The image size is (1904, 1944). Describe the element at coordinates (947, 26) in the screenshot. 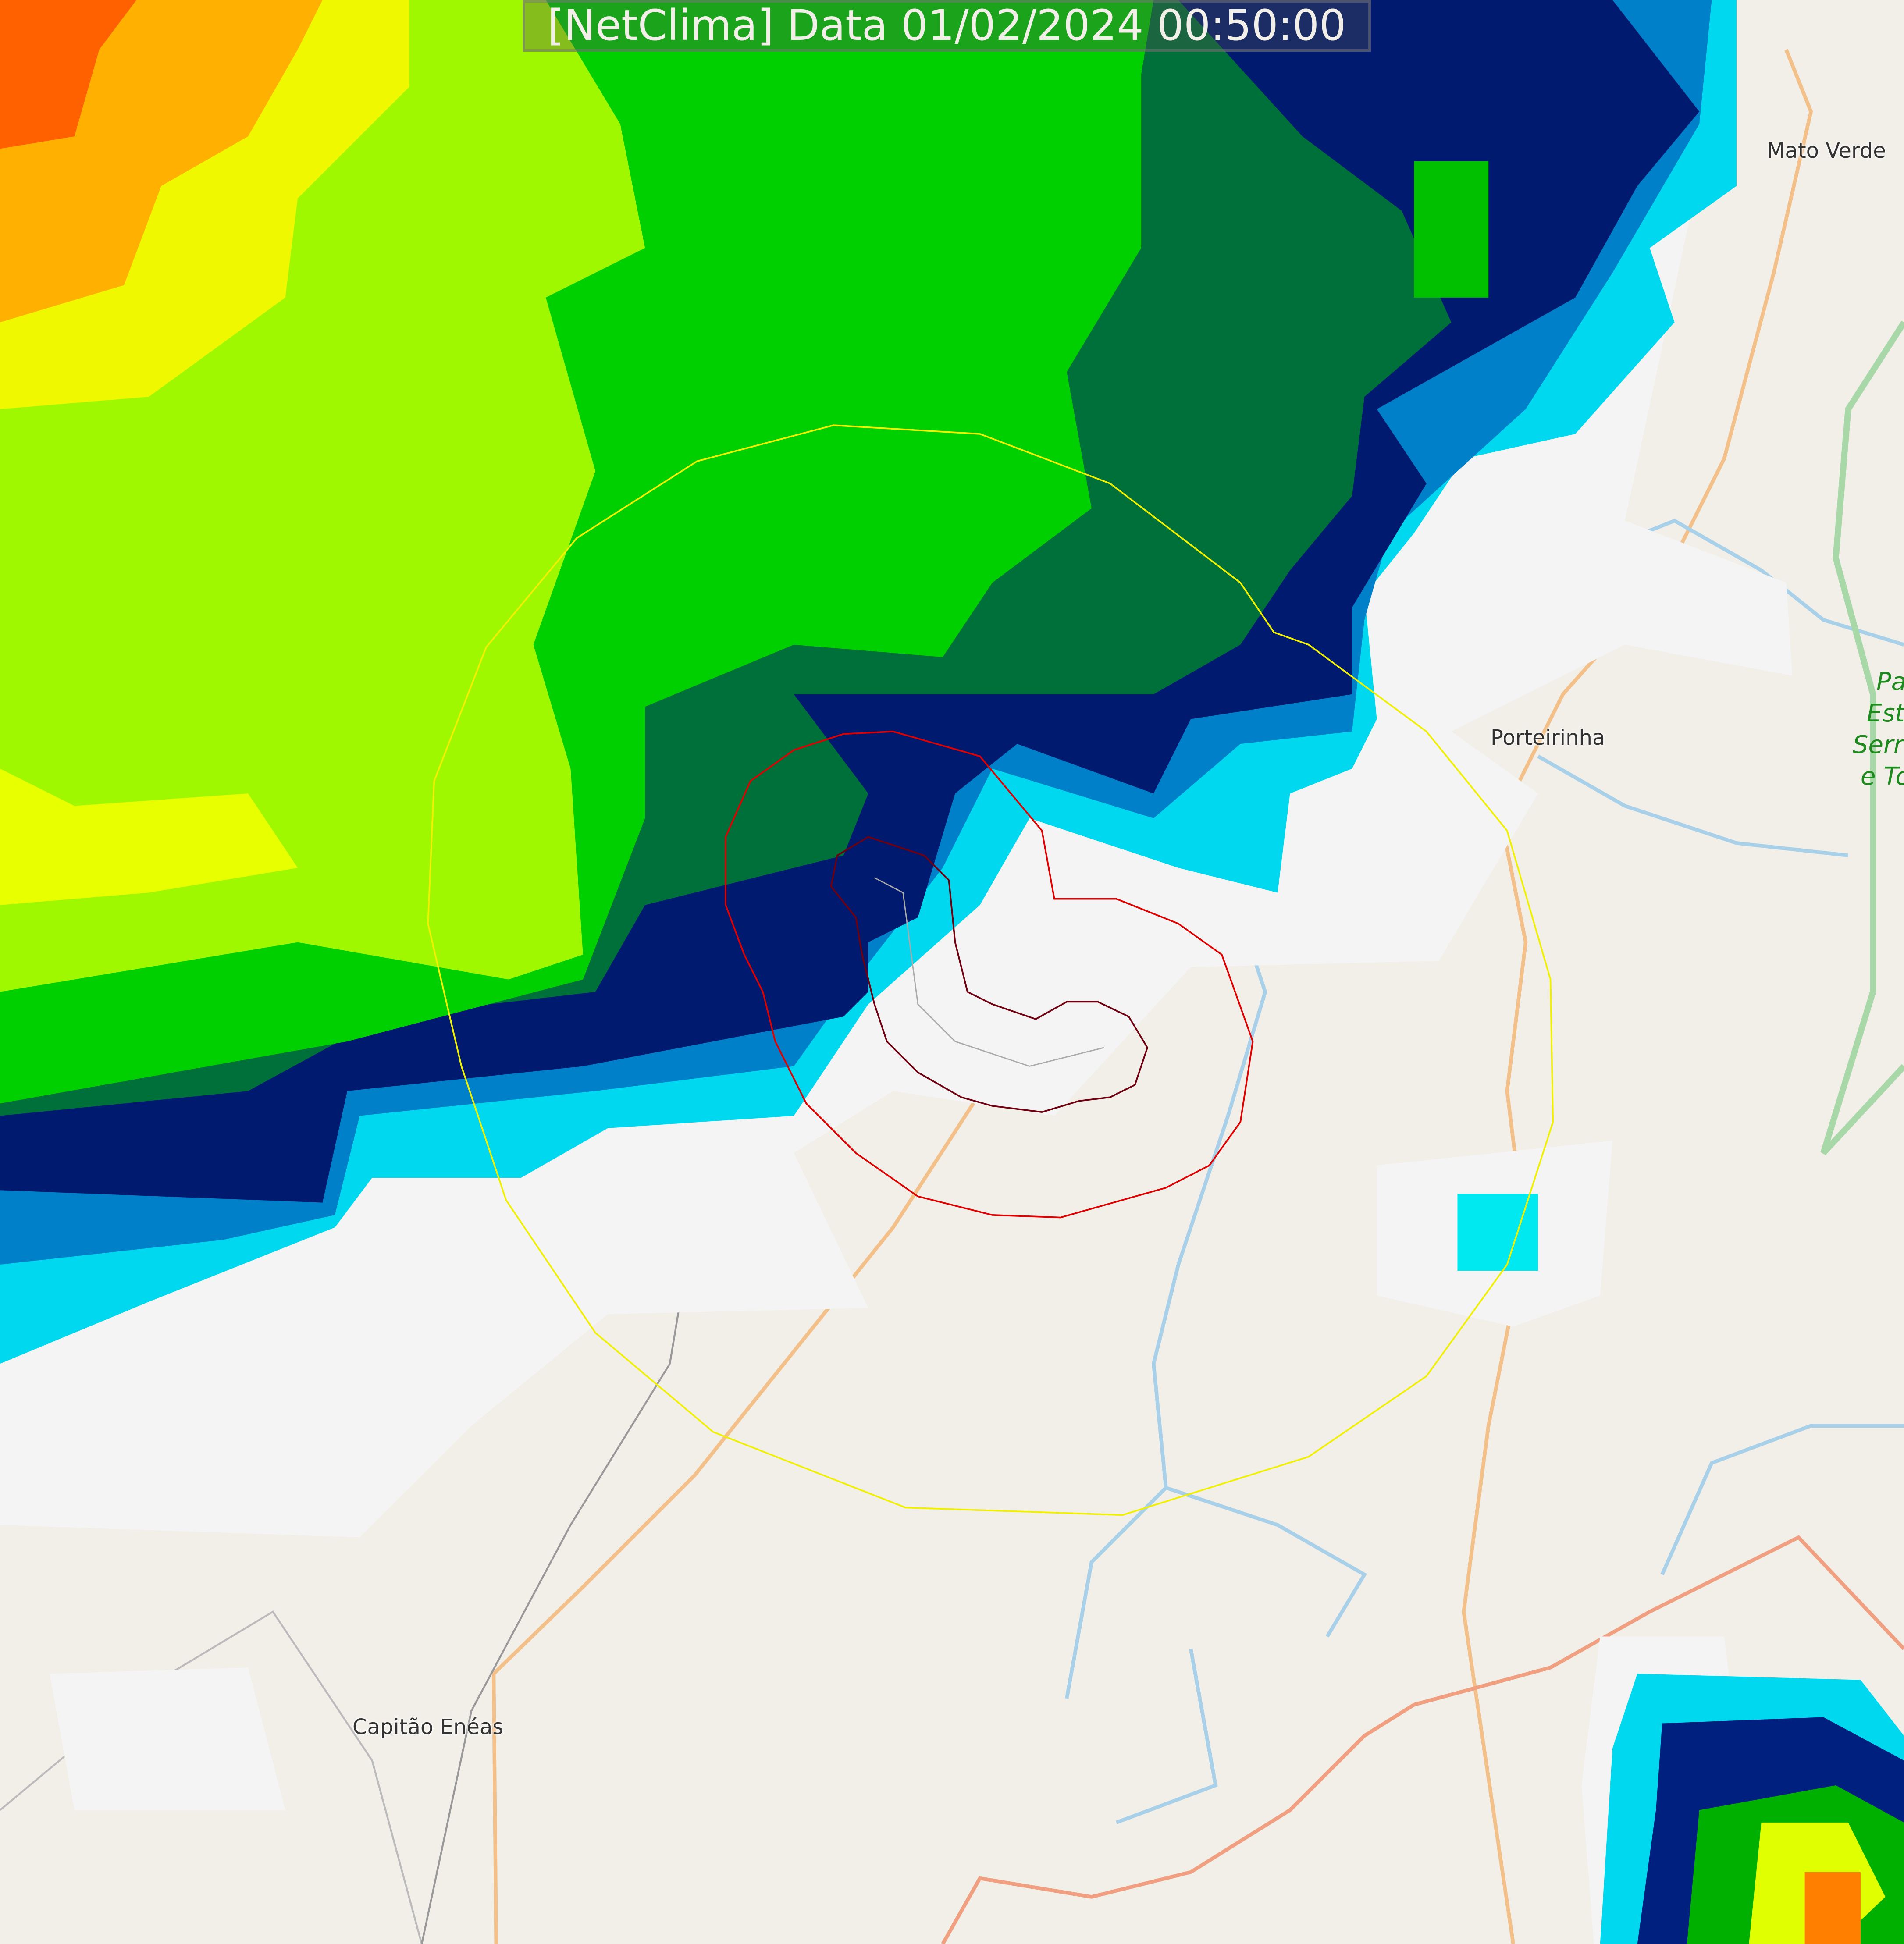

I see `map-title: [NetClima] Data 01/02/2024 00:50:00` at that location.